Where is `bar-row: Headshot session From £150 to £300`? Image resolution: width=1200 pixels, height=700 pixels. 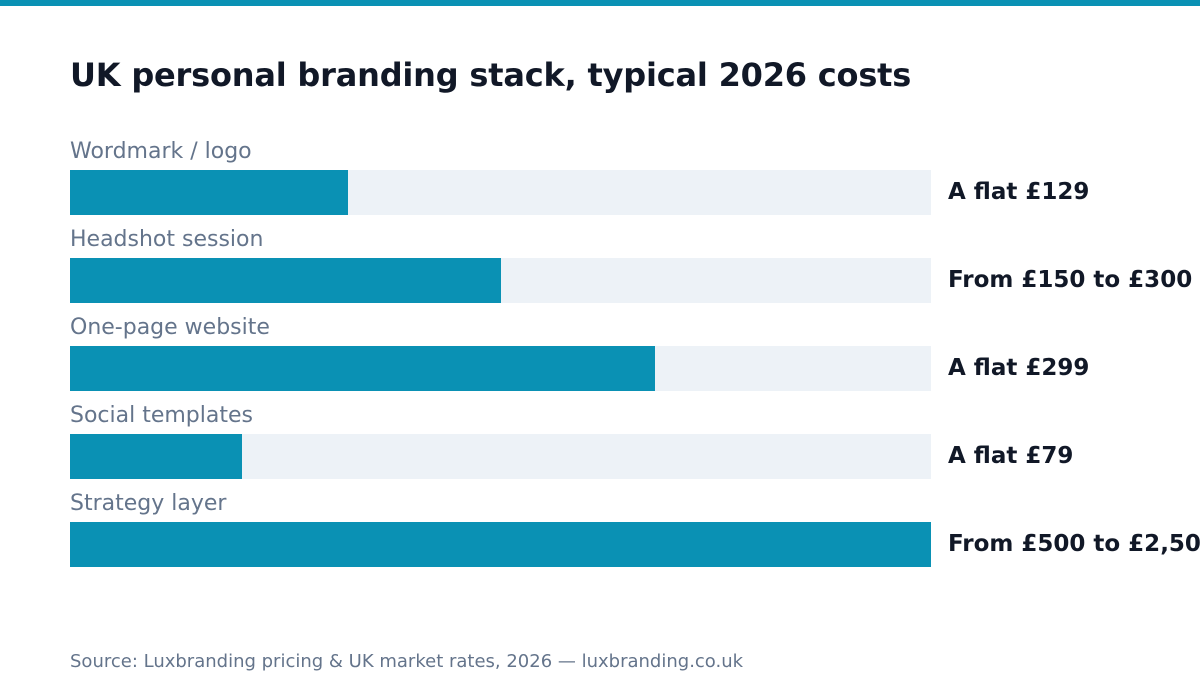 bar-row: Headshot session From £150 to £300 is located at coordinates (600, 270).